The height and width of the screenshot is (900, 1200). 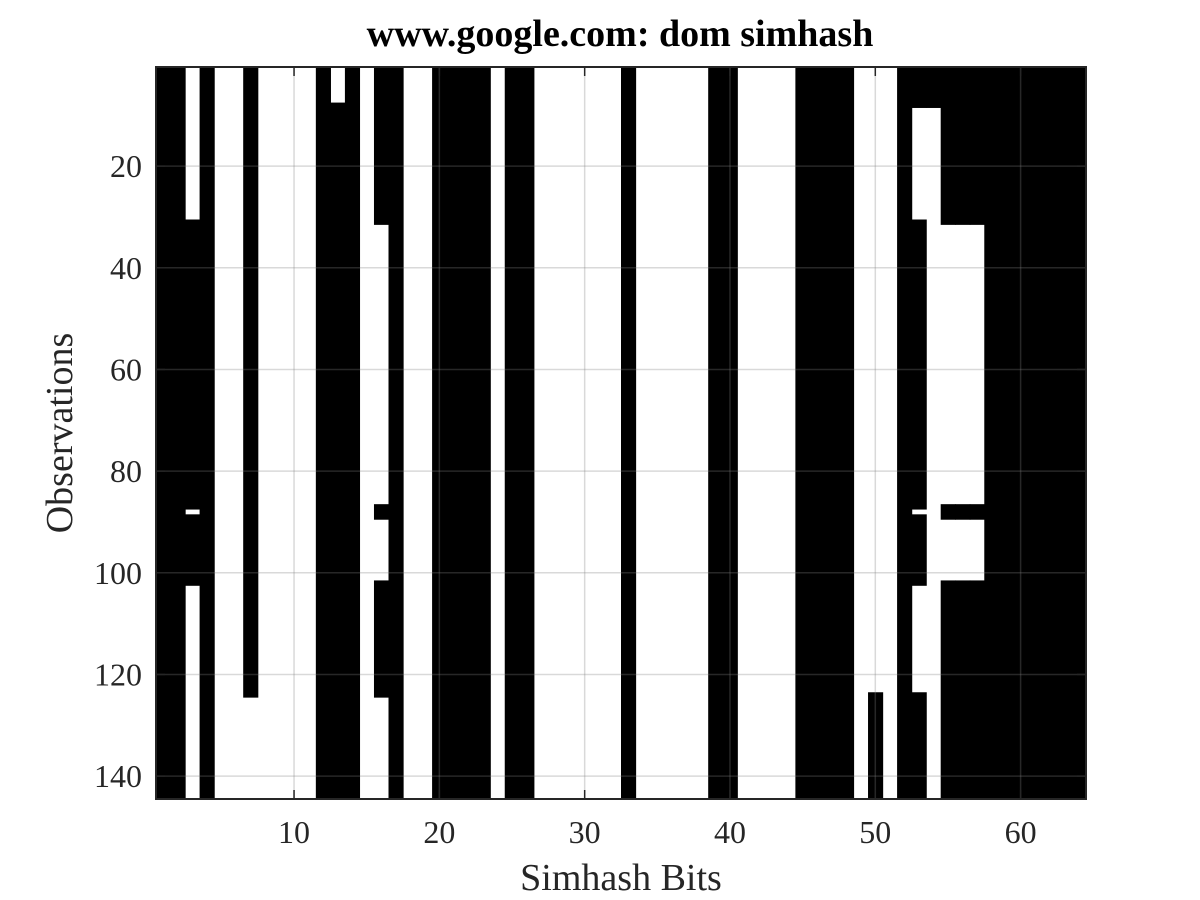 What do you see at coordinates (118, 776) in the screenshot?
I see `y-tick-label: 140` at bounding box center [118, 776].